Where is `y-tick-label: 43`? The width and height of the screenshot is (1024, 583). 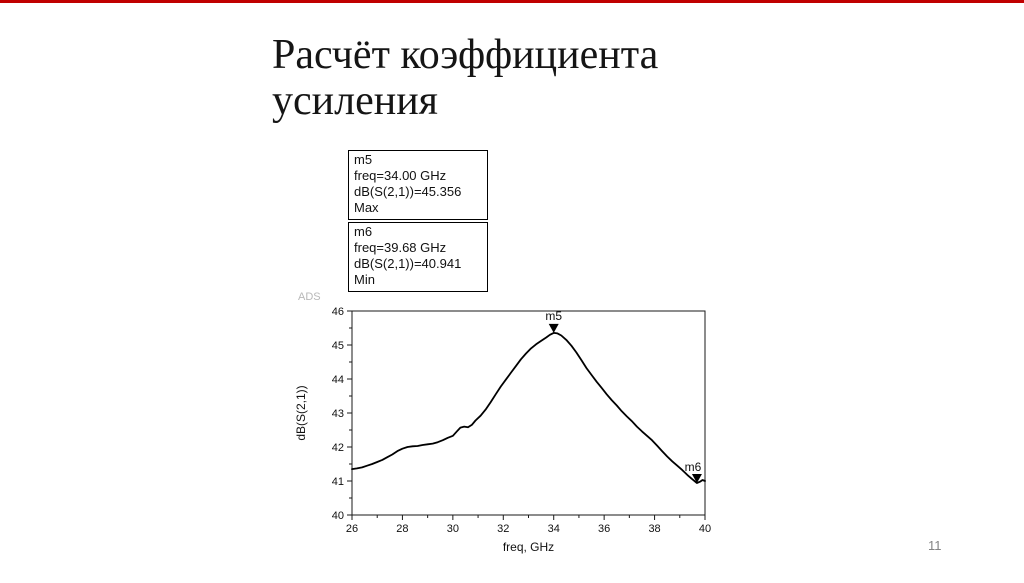
y-tick-label: 43 is located at coordinates (338, 414).